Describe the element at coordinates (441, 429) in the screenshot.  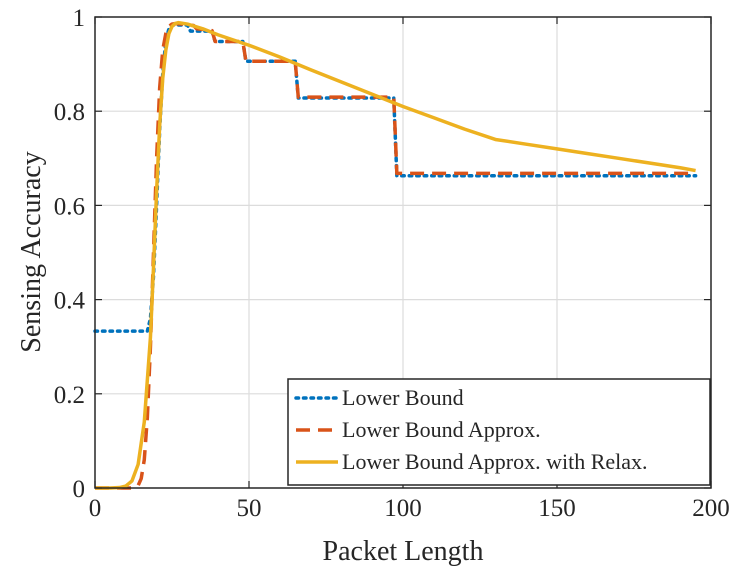
I see `legend-label-lower-bound-approx: Lower Bound Approx.` at that location.